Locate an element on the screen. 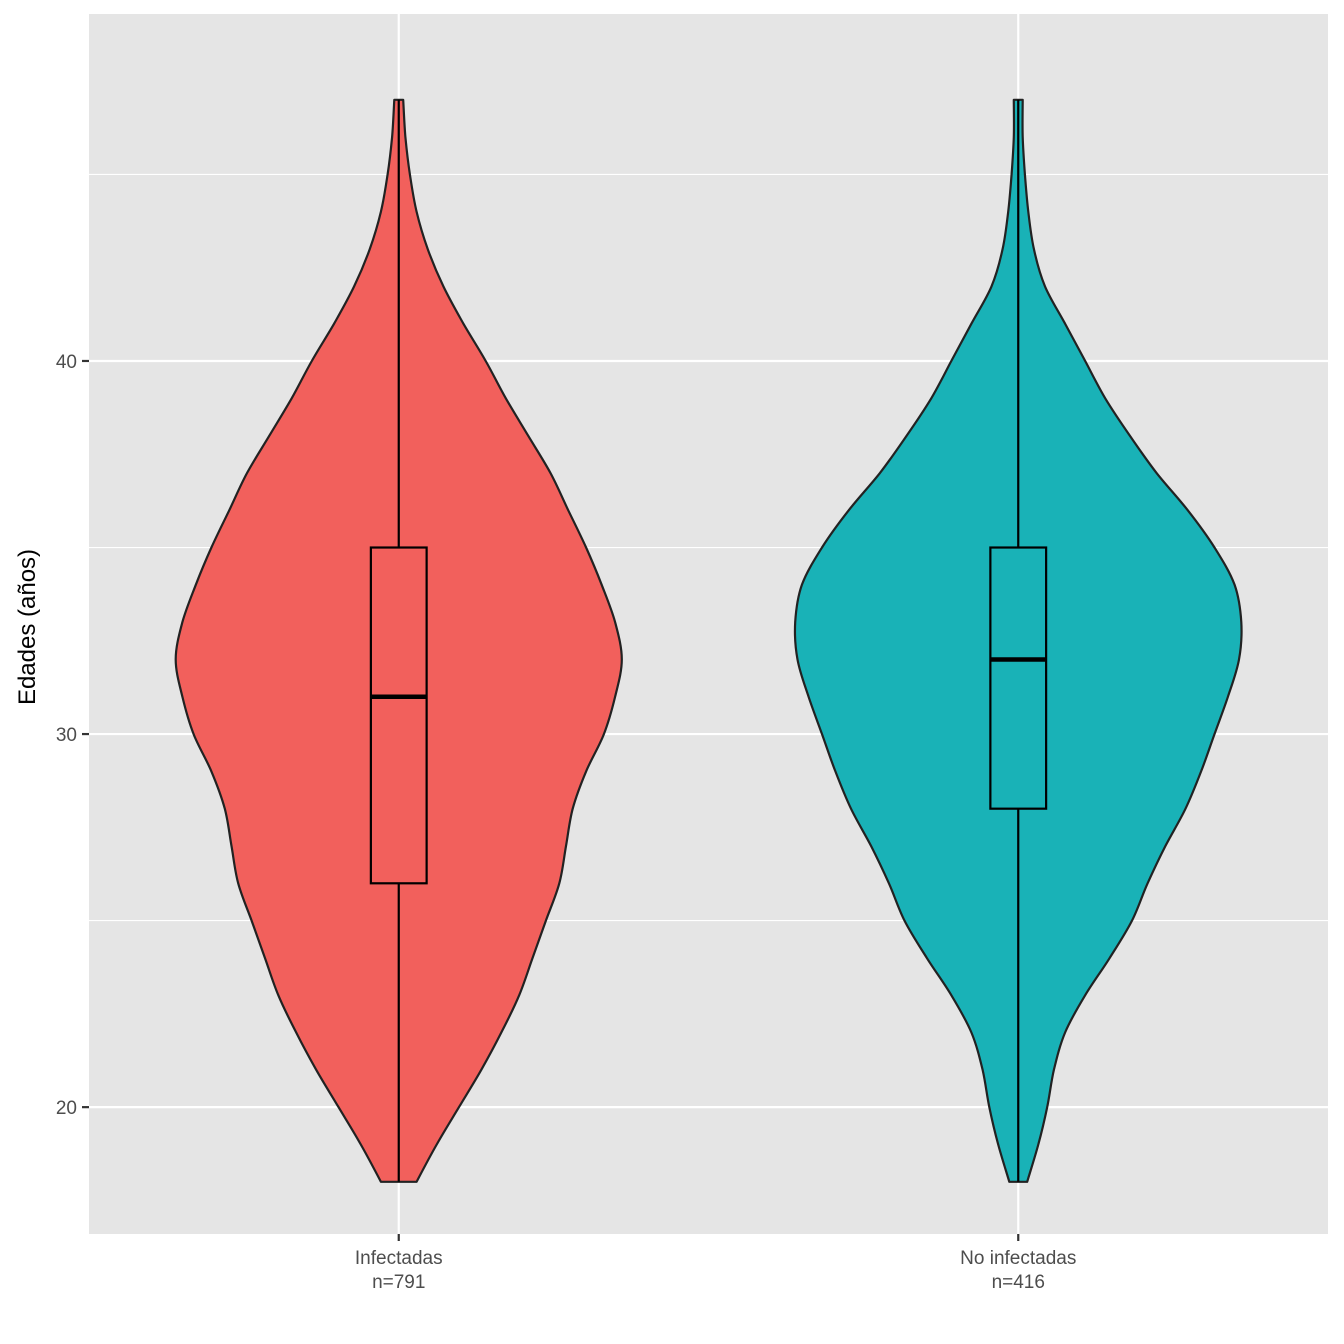 Image resolution: width=1344 pixels, height=1344 pixels. x-tick-label: Infectadas is located at coordinates (399, 1258).